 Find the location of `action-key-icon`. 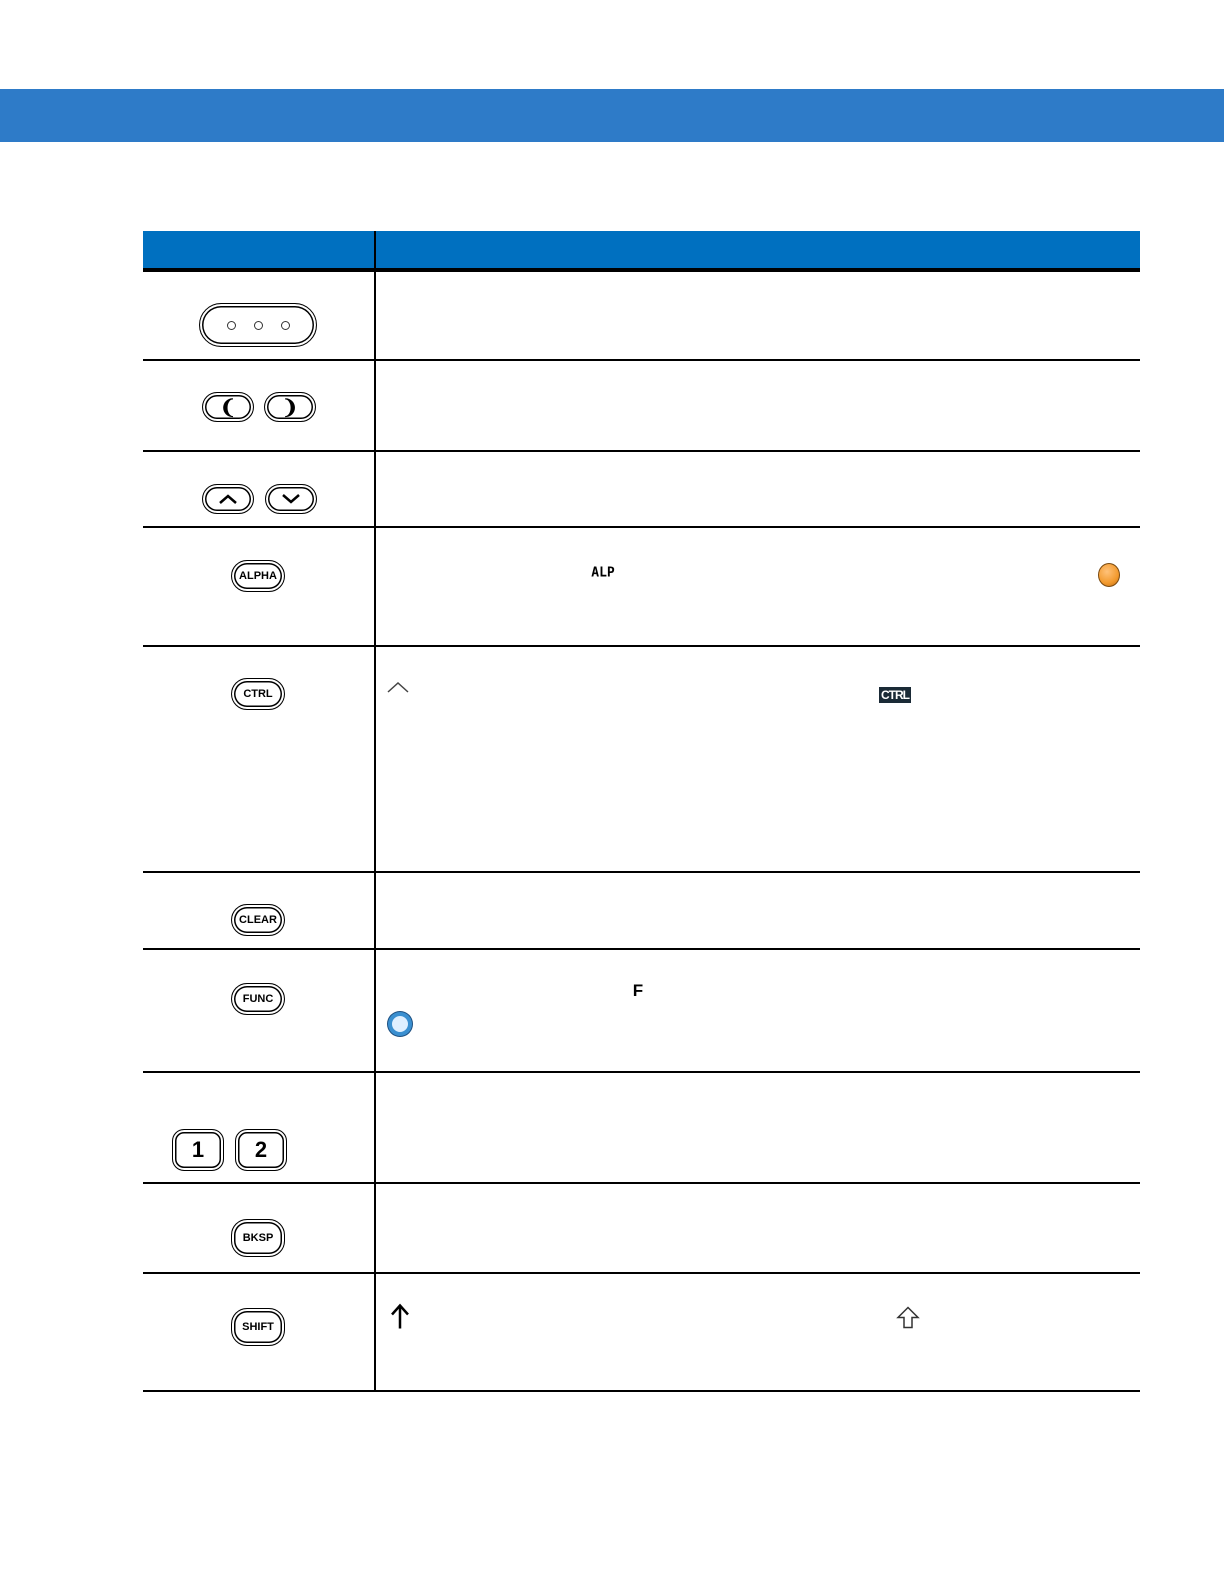

action-key-icon is located at coordinates (258, 325).